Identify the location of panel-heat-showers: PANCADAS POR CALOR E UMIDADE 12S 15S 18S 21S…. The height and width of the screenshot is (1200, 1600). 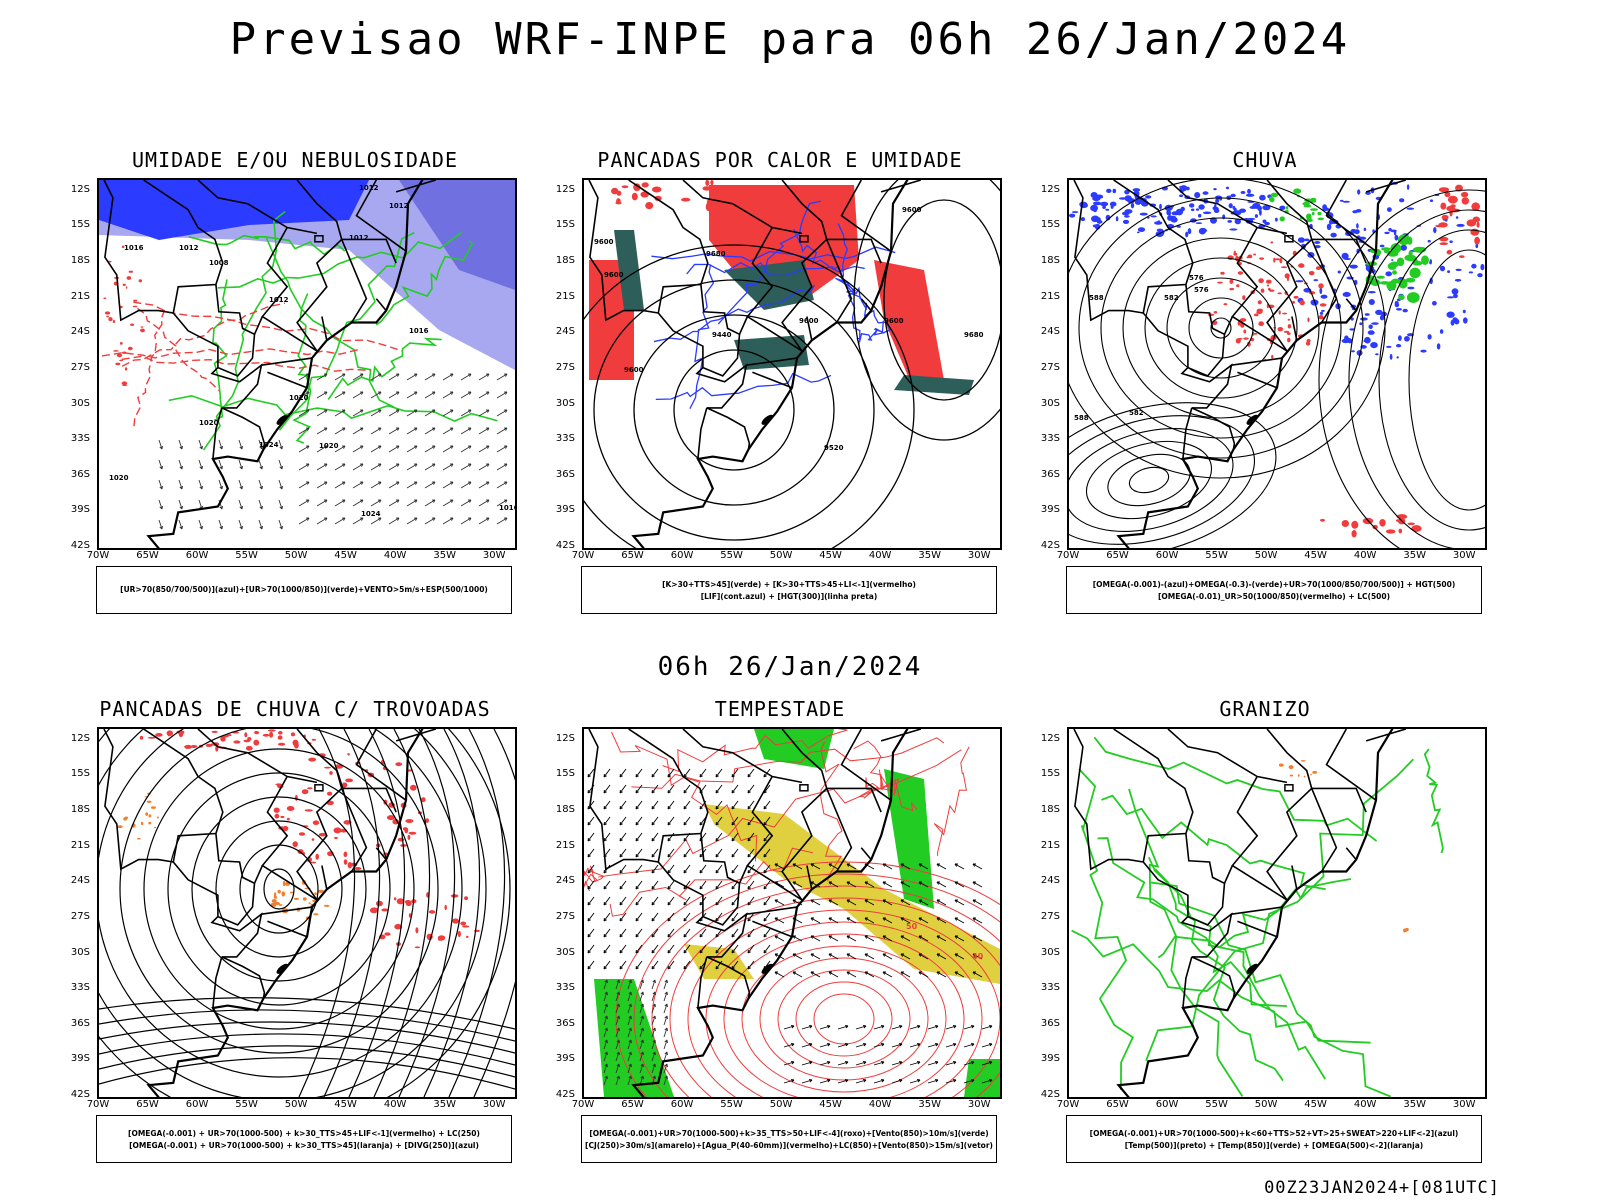
(780, 383).